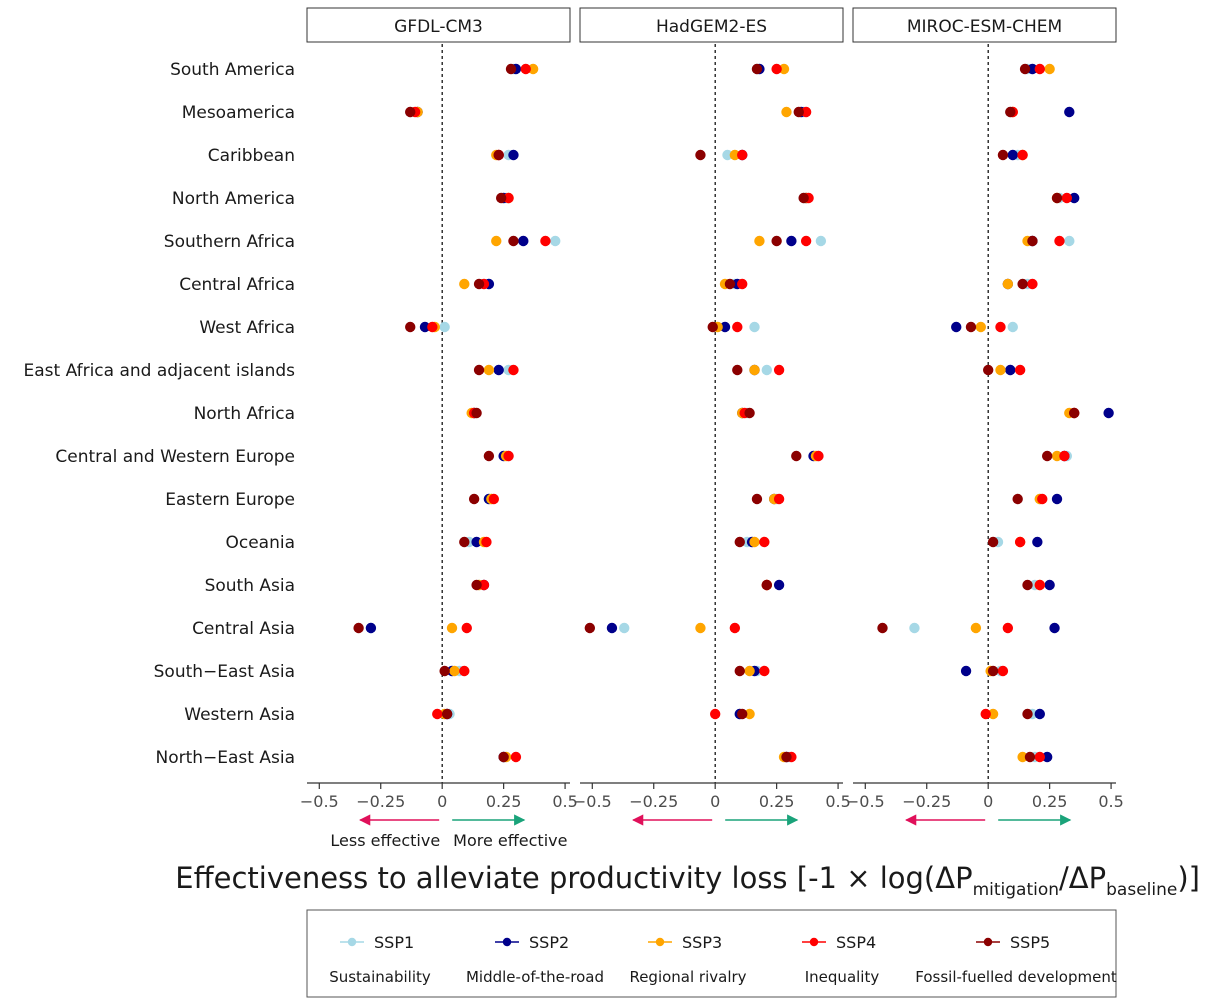  Describe the element at coordinates (1012, 155) in the screenshot. I see `point-ssp2-caribbean` at that location.